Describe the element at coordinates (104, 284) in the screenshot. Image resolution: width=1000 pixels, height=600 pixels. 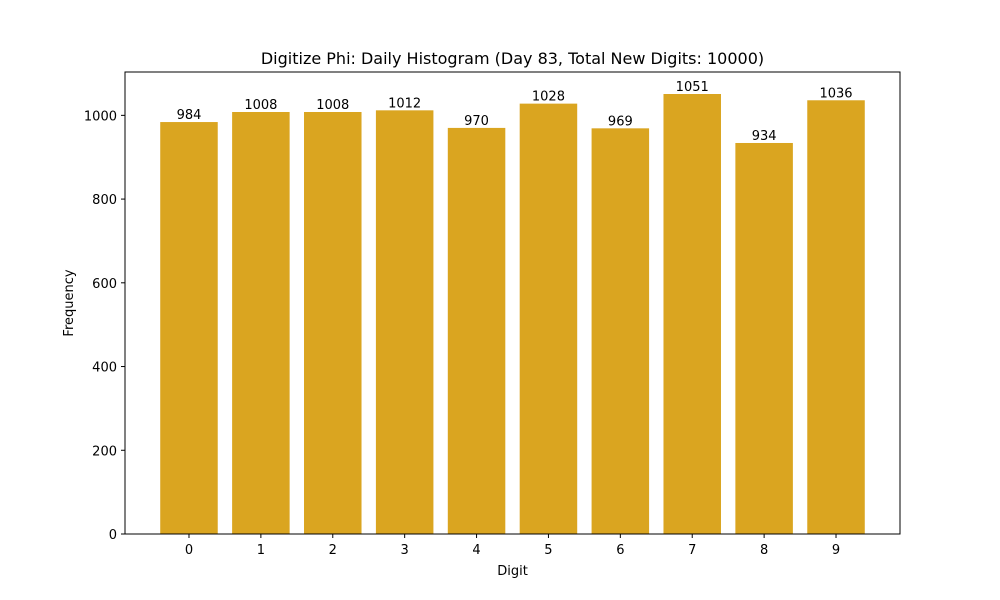
I see `y-tick-label: 600` at that location.